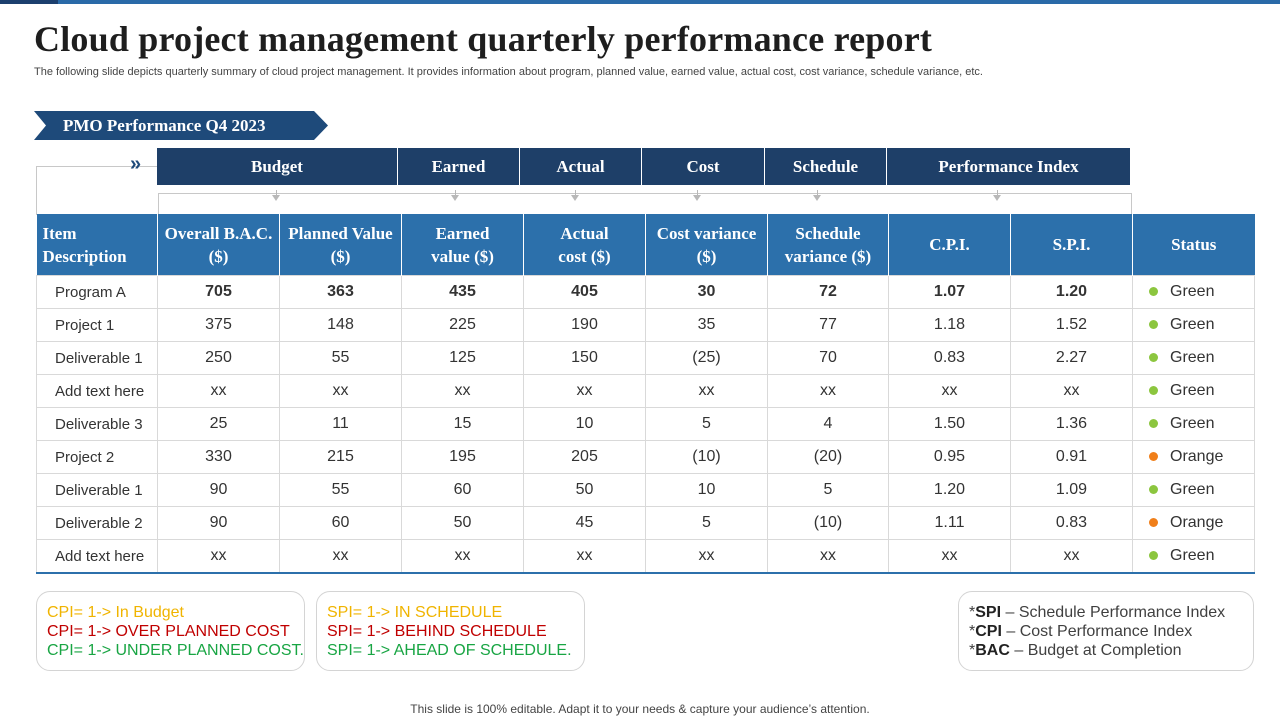  What do you see at coordinates (218, 233) in the screenshot?
I see `header-text: Overall B.A.C.` at bounding box center [218, 233].